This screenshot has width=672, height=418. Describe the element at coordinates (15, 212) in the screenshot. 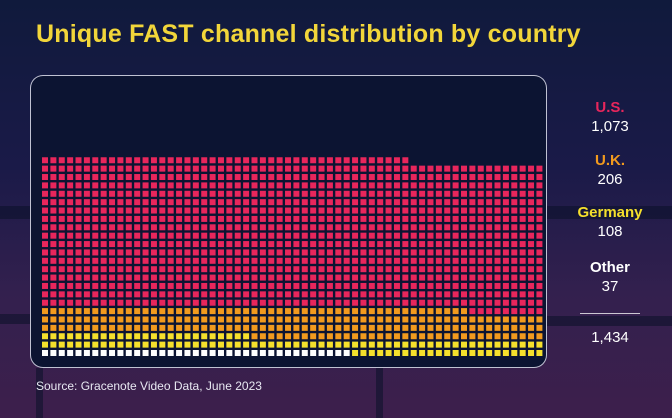

I see `background-band-left` at that location.